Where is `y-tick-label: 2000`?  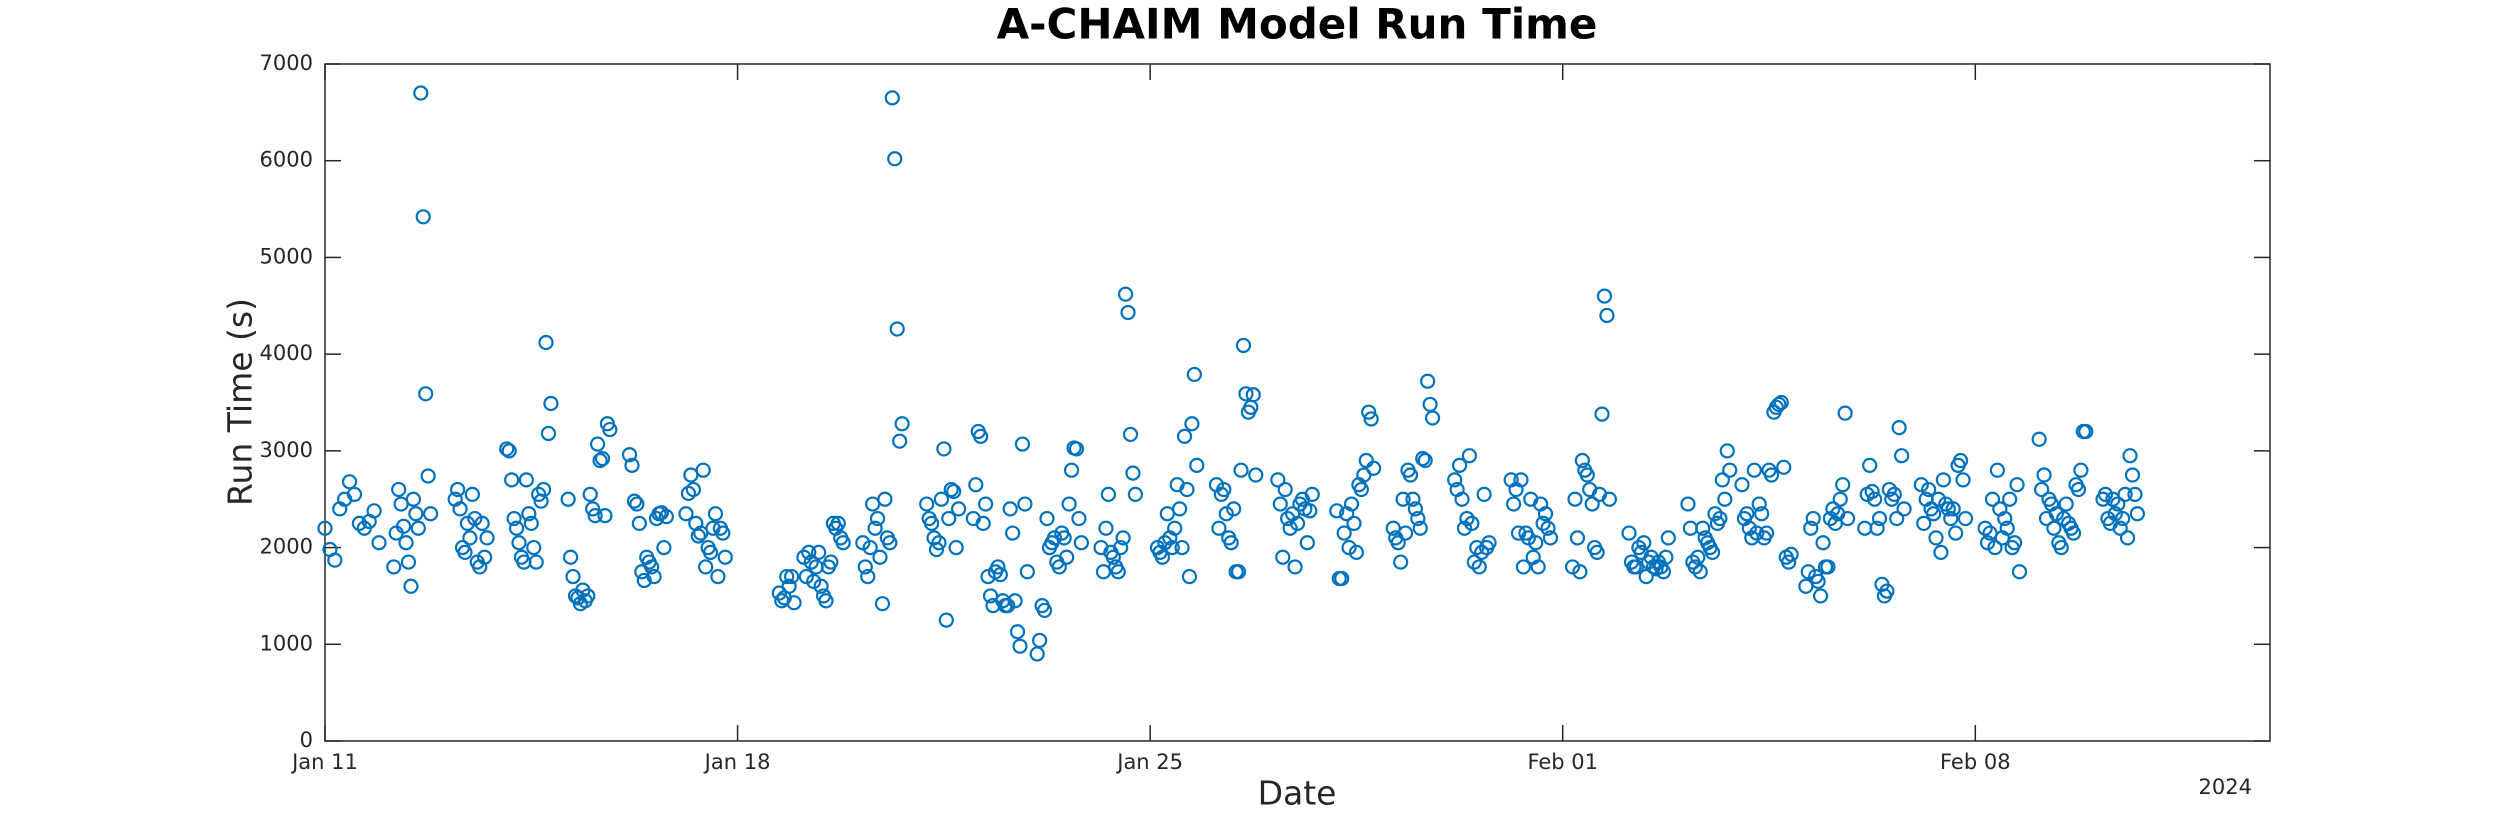 y-tick-label: 2000 is located at coordinates (286, 547).